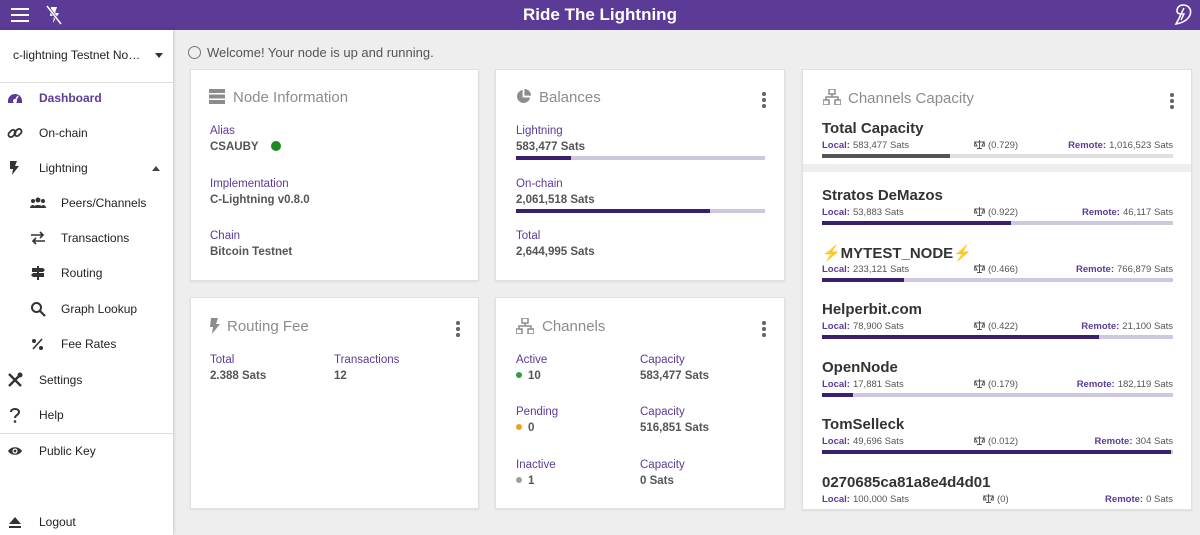 This screenshot has width=1200, height=535. I want to click on app-title: Ride The Lightning, so click(600, 14).